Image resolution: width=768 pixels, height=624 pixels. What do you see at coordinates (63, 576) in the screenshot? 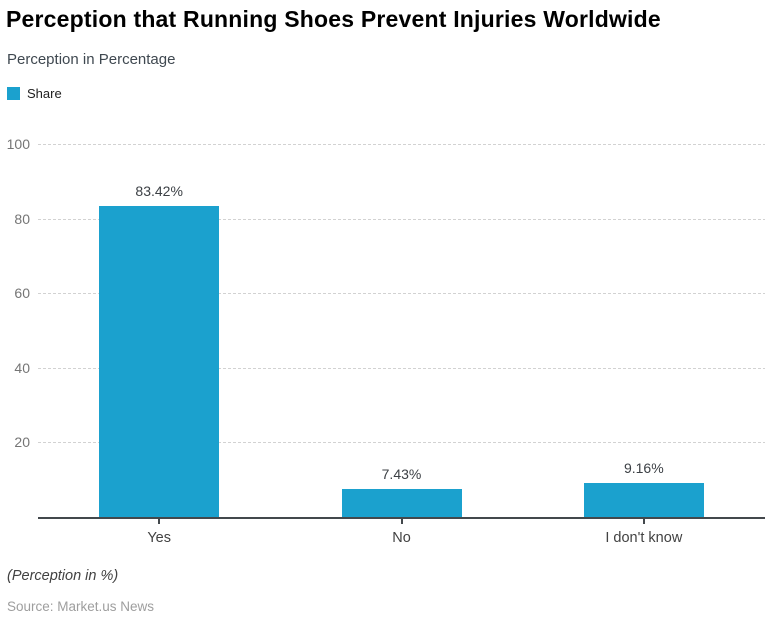
I see `chart-footnote: (Perception in %)` at bounding box center [63, 576].